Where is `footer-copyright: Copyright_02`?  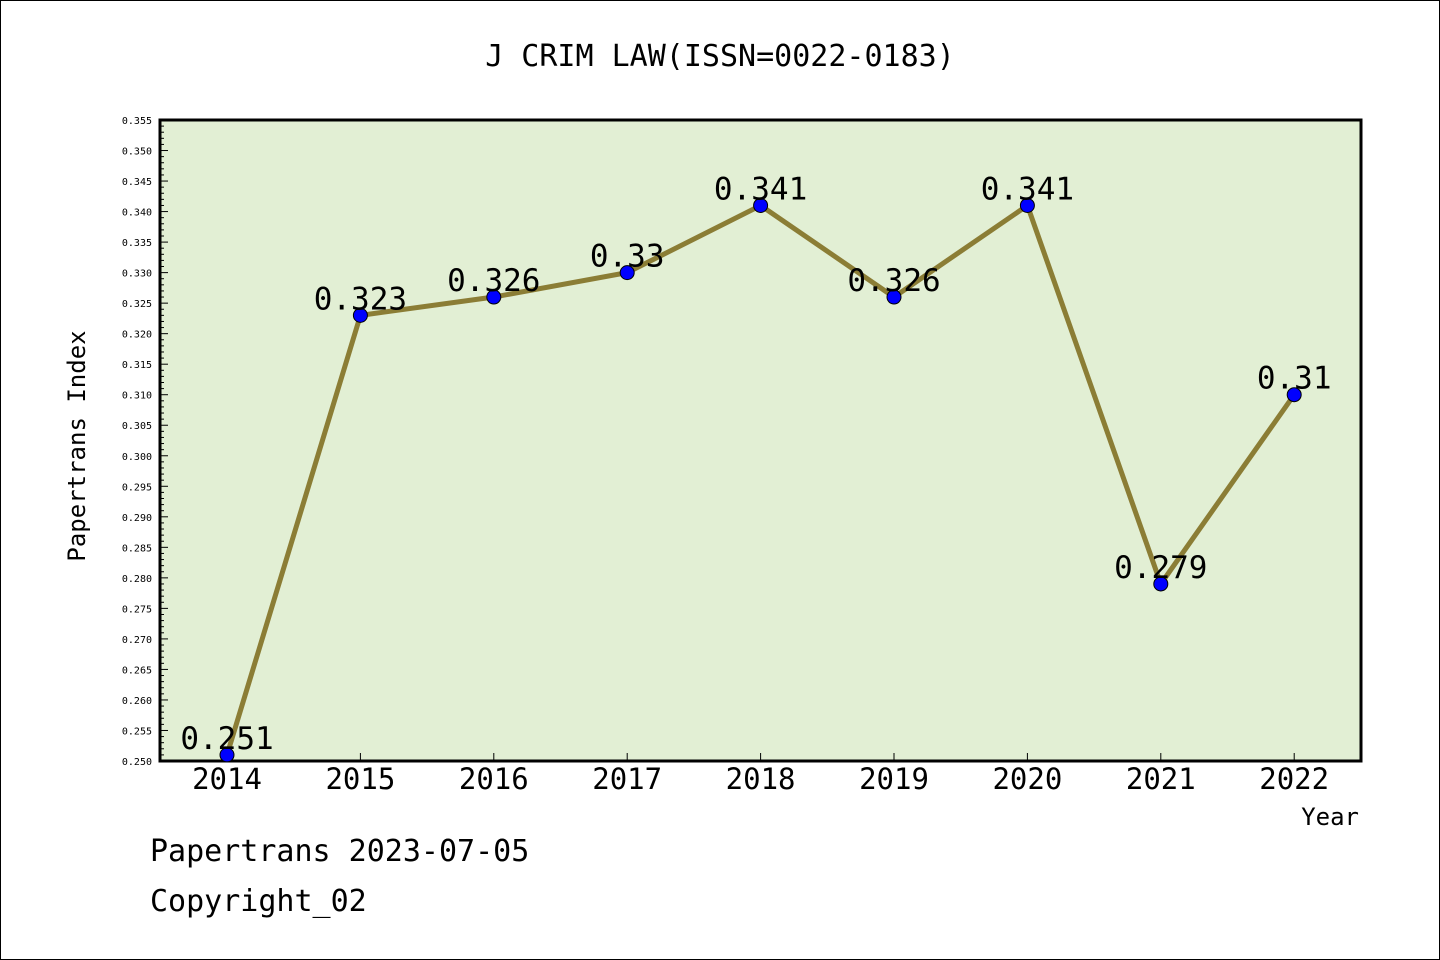
footer-copyright: Copyright_02 is located at coordinates (258, 901).